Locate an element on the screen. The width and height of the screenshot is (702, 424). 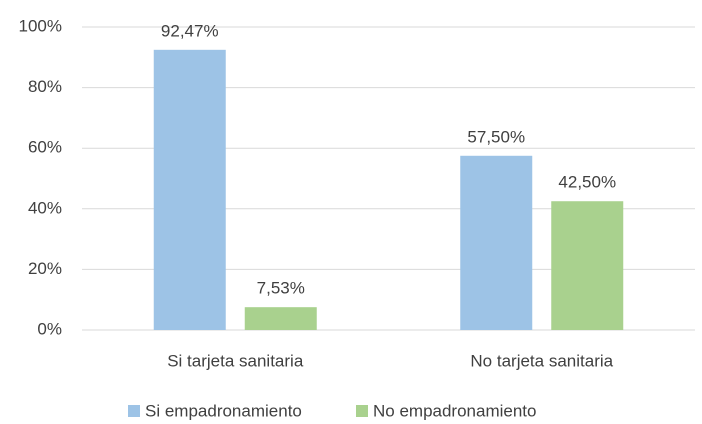
legend-label: Si empadronamiento is located at coordinates (223, 410).